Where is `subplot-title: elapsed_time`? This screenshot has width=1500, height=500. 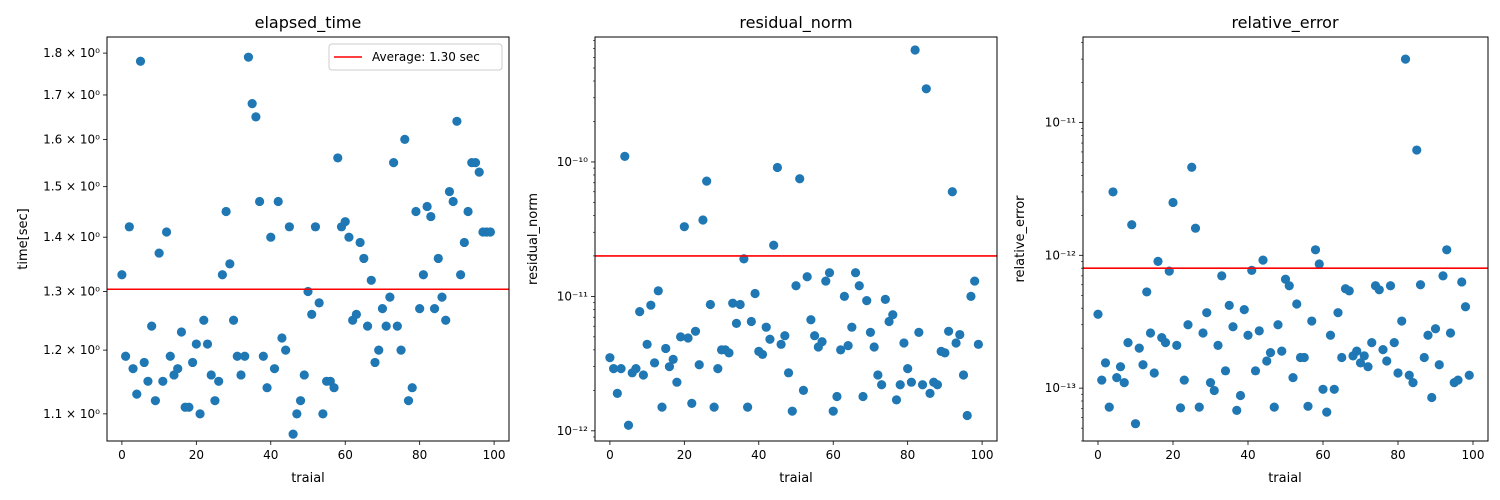
subplot-title: elapsed_time is located at coordinates (308, 23).